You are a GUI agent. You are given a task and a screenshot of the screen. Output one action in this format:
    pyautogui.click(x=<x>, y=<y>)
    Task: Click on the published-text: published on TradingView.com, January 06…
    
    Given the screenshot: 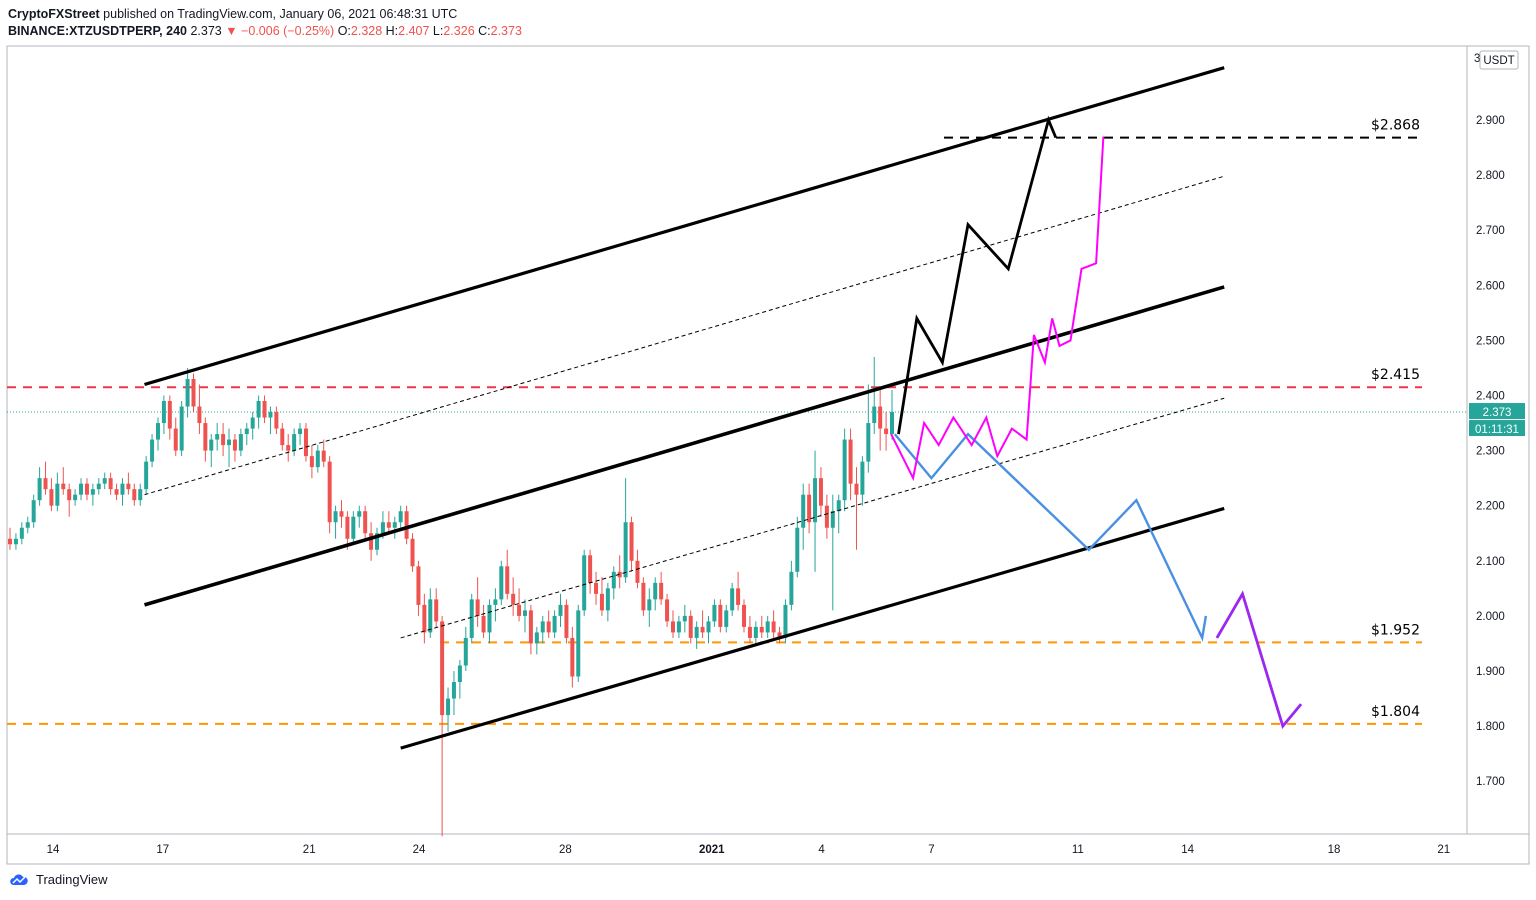 What is the action you would take?
    pyautogui.click(x=280, y=14)
    